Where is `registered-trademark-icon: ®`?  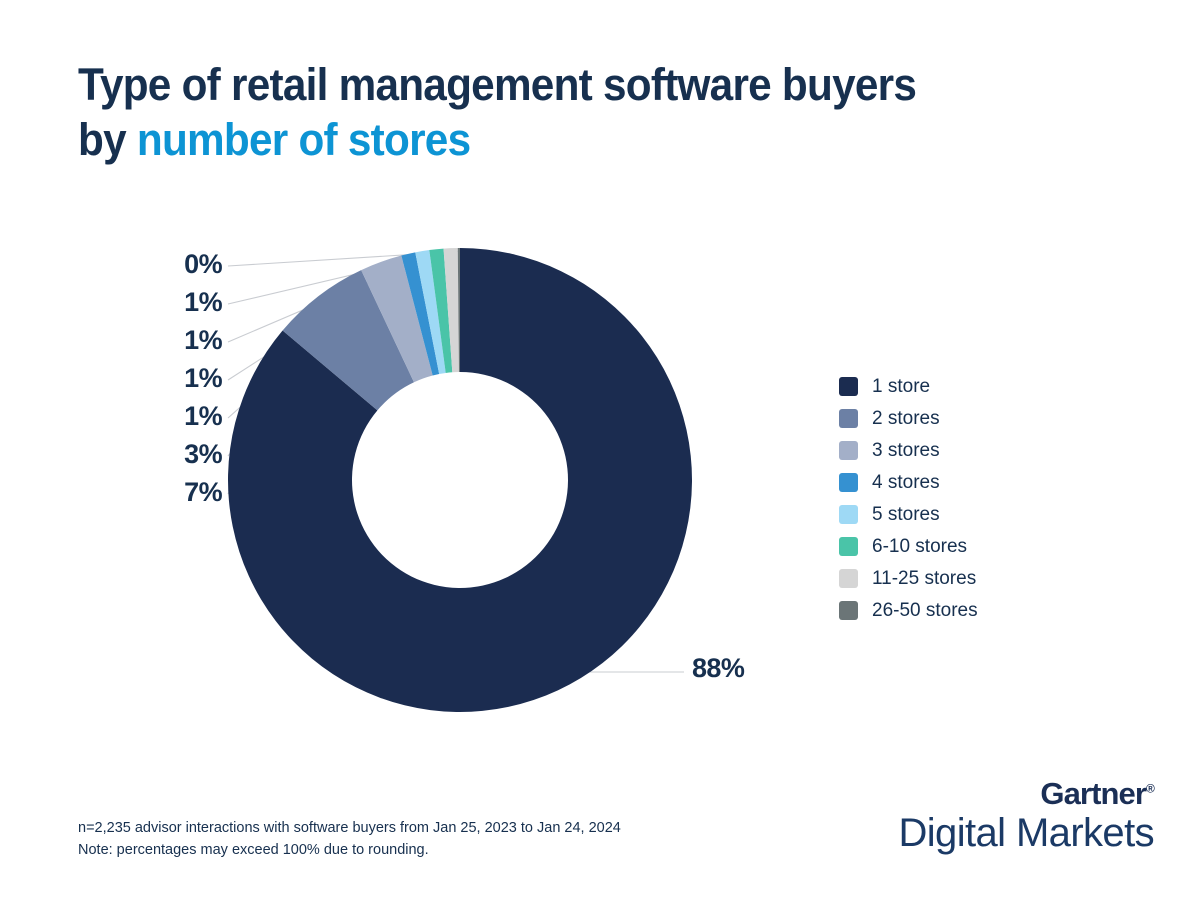 registered-trademark-icon: ® is located at coordinates (1150, 788).